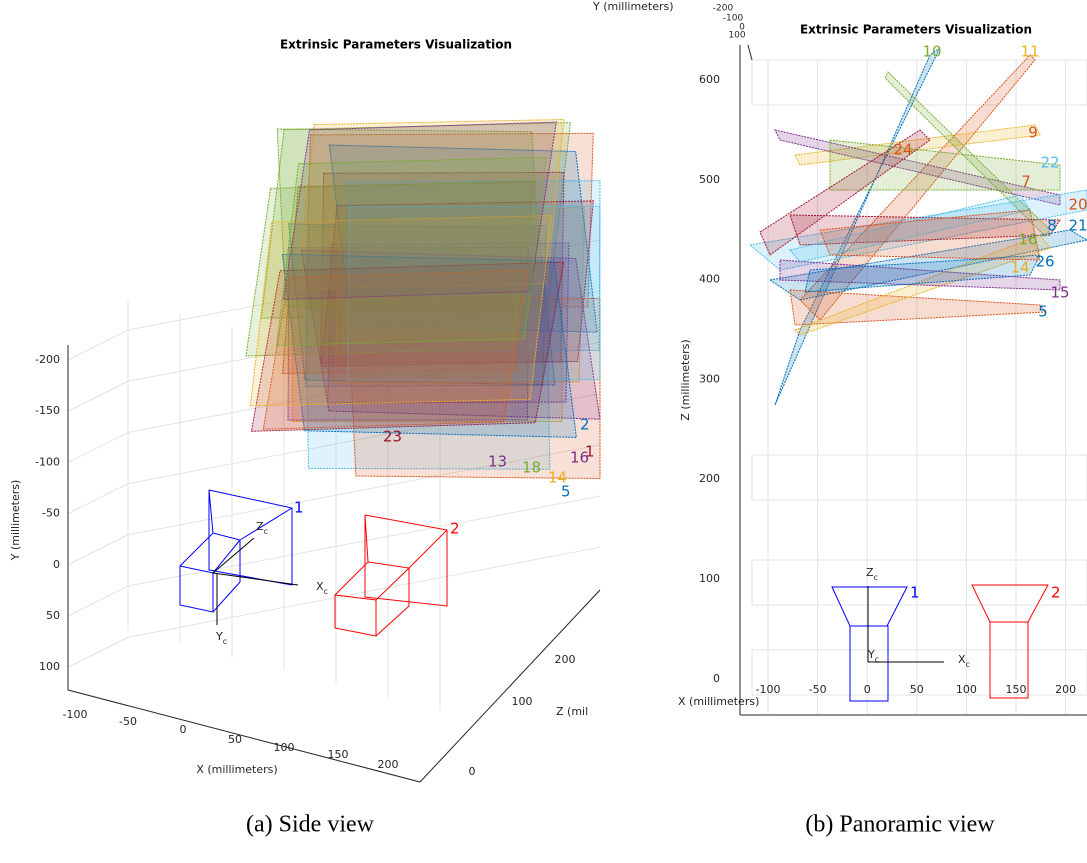 Image resolution: width=1087 pixels, height=863 pixels. What do you see at coordinates (531, 468) in the screenshot?
I see `plane-label: 18` at bounding box center [531, 468].